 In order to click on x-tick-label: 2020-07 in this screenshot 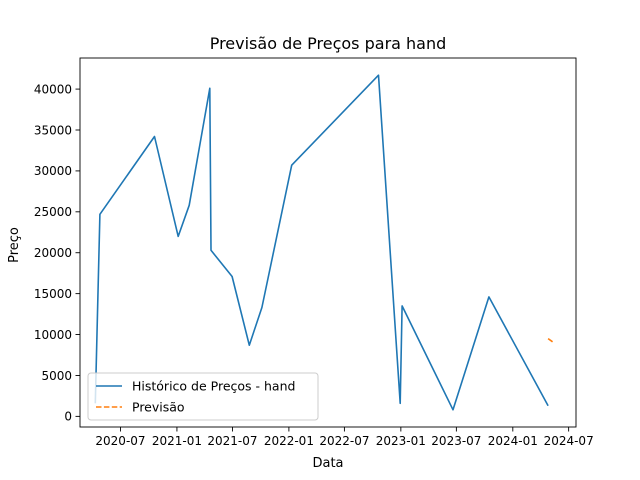, I will do `click(120, 441)`.